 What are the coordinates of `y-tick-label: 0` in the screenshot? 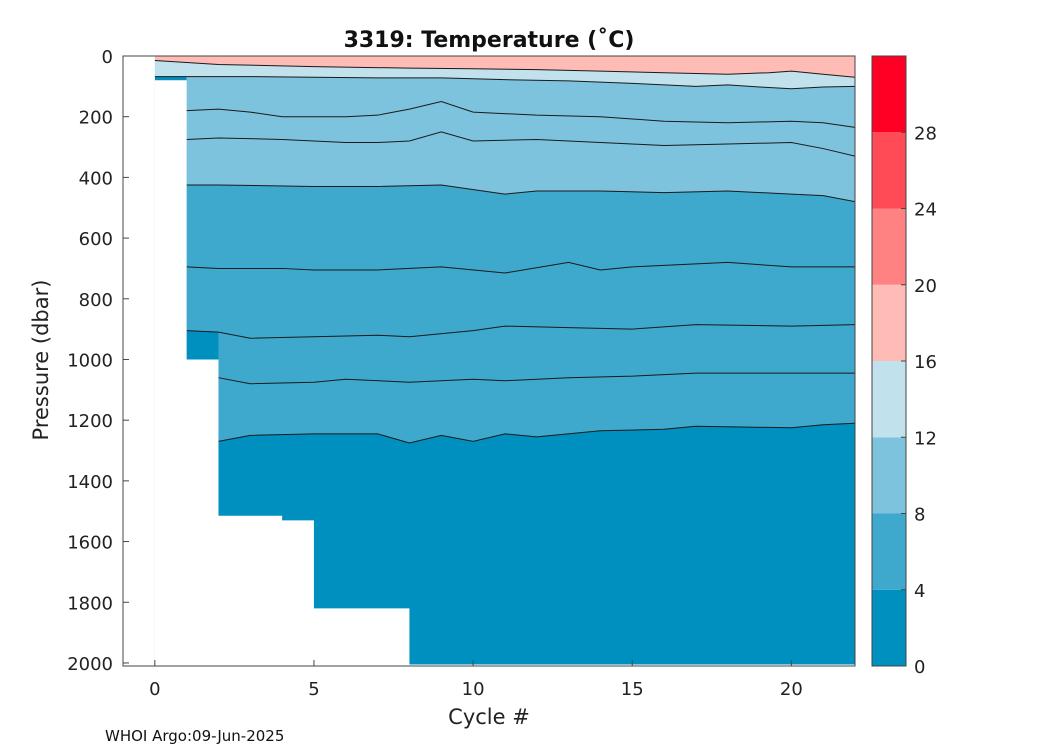 It's located at (107, 57).